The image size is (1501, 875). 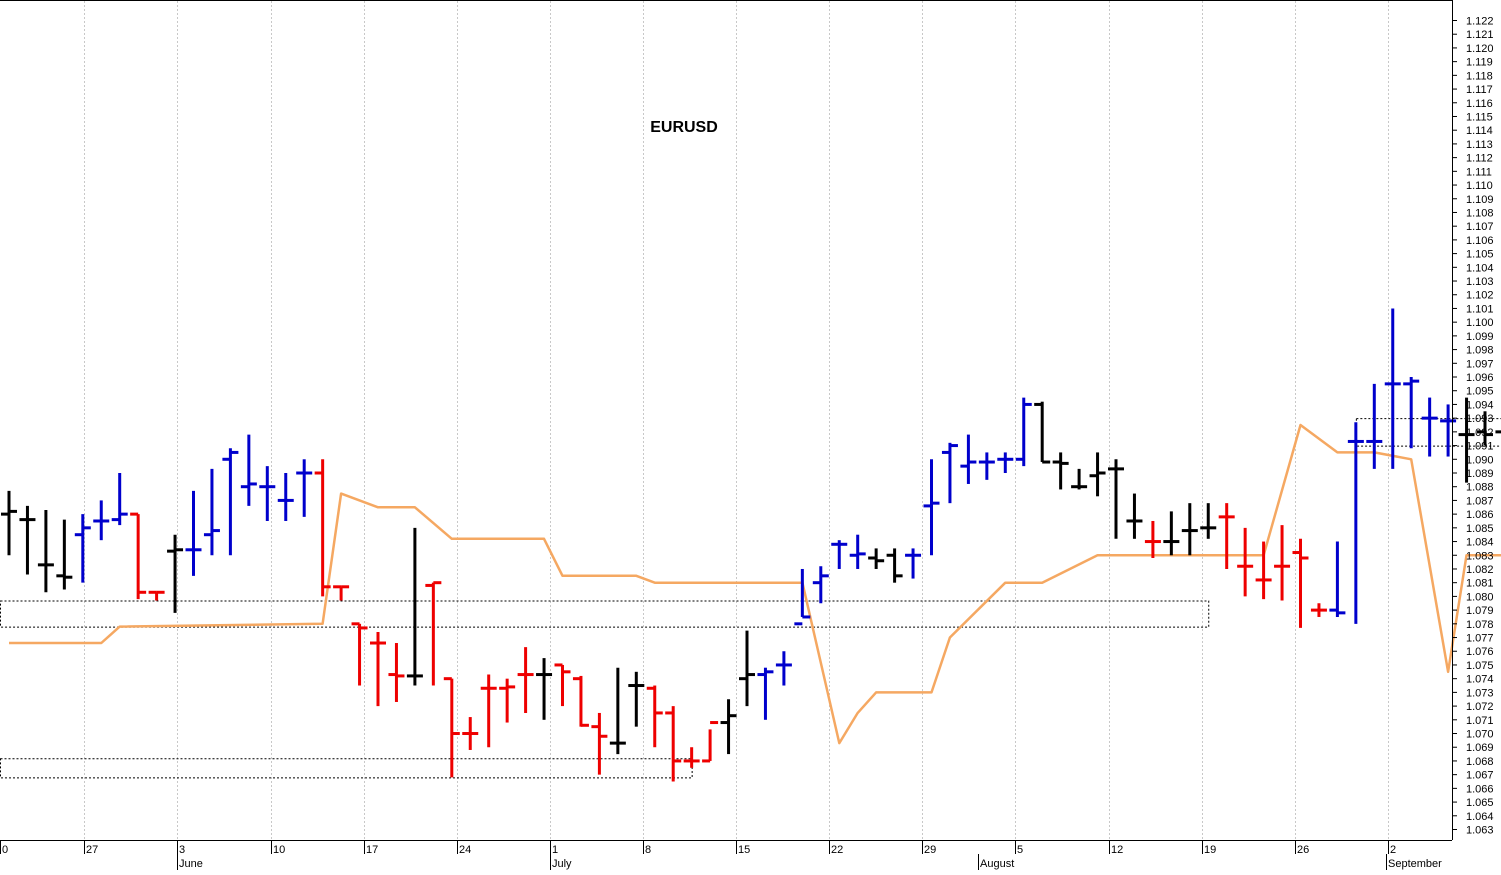 What do you see at coordinates (1480, 693) in the screenshot?
I see `y-tick-label: 1.073` at bounding box center [1480, 693].